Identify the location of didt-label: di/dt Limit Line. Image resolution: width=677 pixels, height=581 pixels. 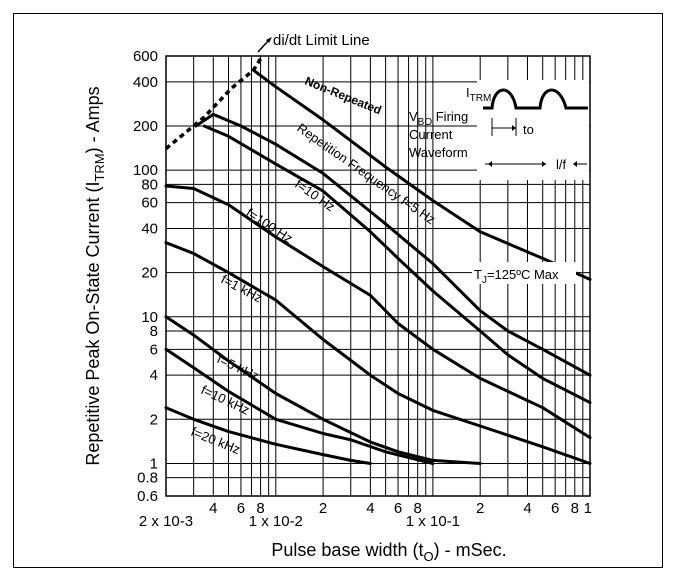
(321, 40).